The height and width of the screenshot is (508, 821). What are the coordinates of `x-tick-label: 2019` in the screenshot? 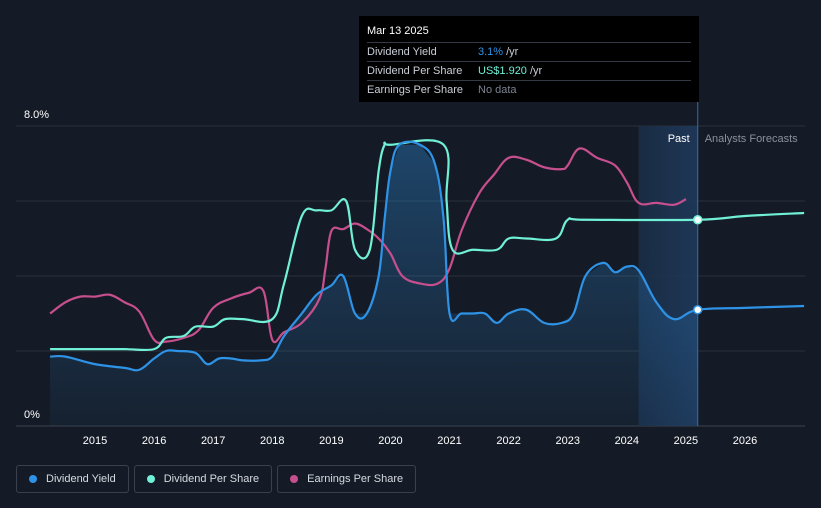 It's located at (331, 441).